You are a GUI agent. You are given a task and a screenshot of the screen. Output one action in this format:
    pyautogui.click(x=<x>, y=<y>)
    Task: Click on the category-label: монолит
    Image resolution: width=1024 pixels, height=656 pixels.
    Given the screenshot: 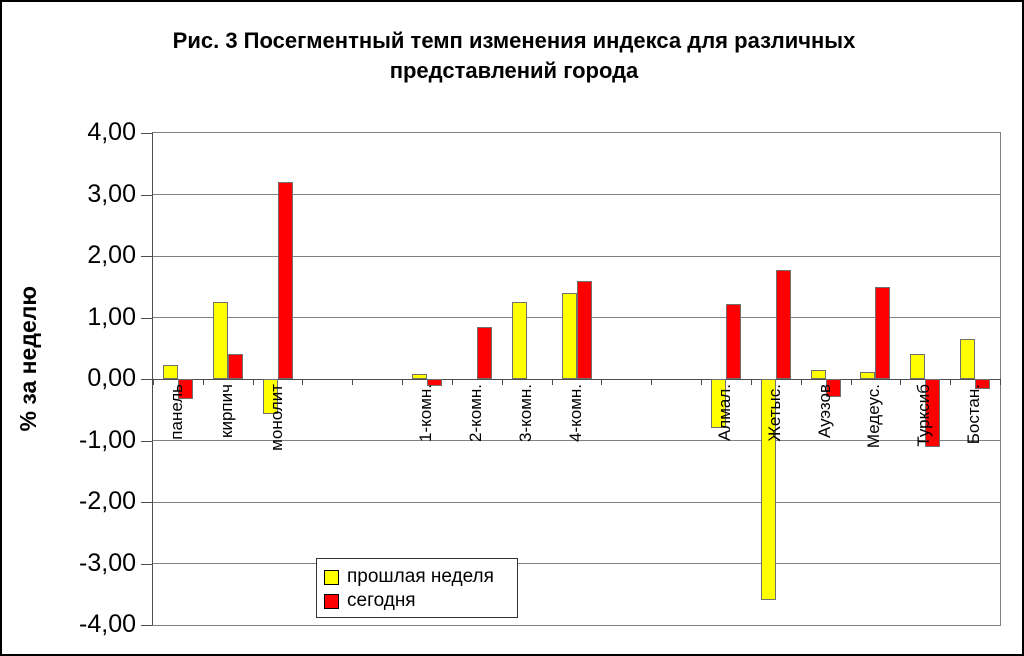 What is the action you would take?
    pyautogui.click(x=276, y=417)
    